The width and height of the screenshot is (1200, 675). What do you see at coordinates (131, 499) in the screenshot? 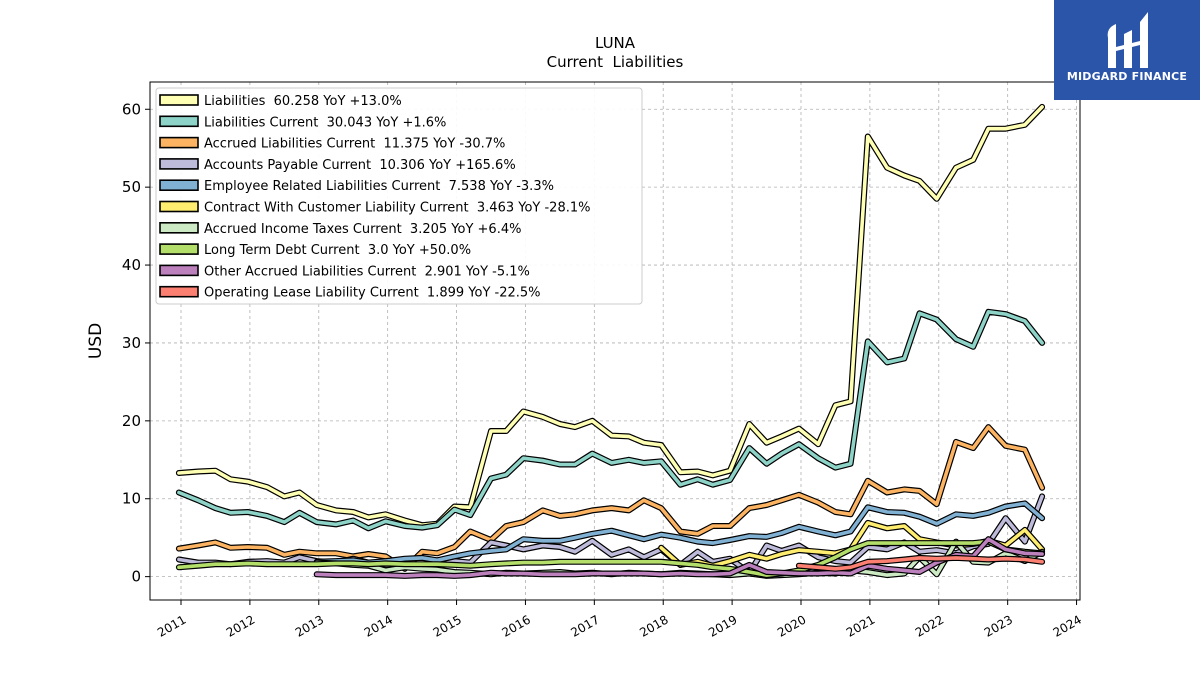
I see `y-tick-label: 10` at bounding box center [131, 499].